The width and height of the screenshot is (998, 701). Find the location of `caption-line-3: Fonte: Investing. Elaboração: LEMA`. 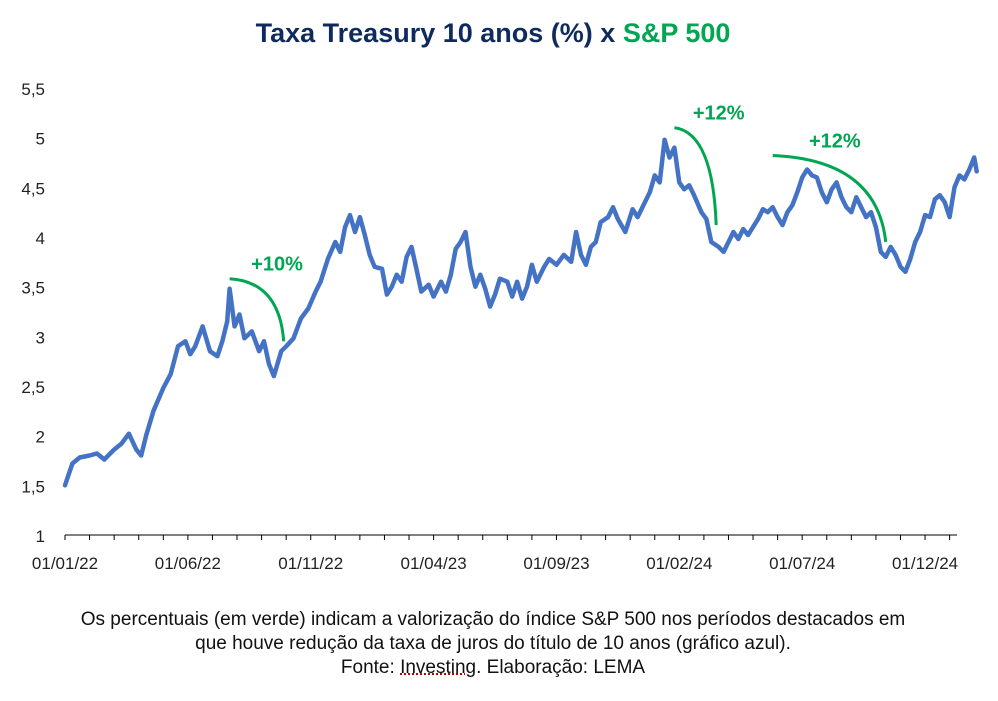

caption-line-3: Fonte: Investing. Elaboração: LEMA is located at coordinates (493, 668).